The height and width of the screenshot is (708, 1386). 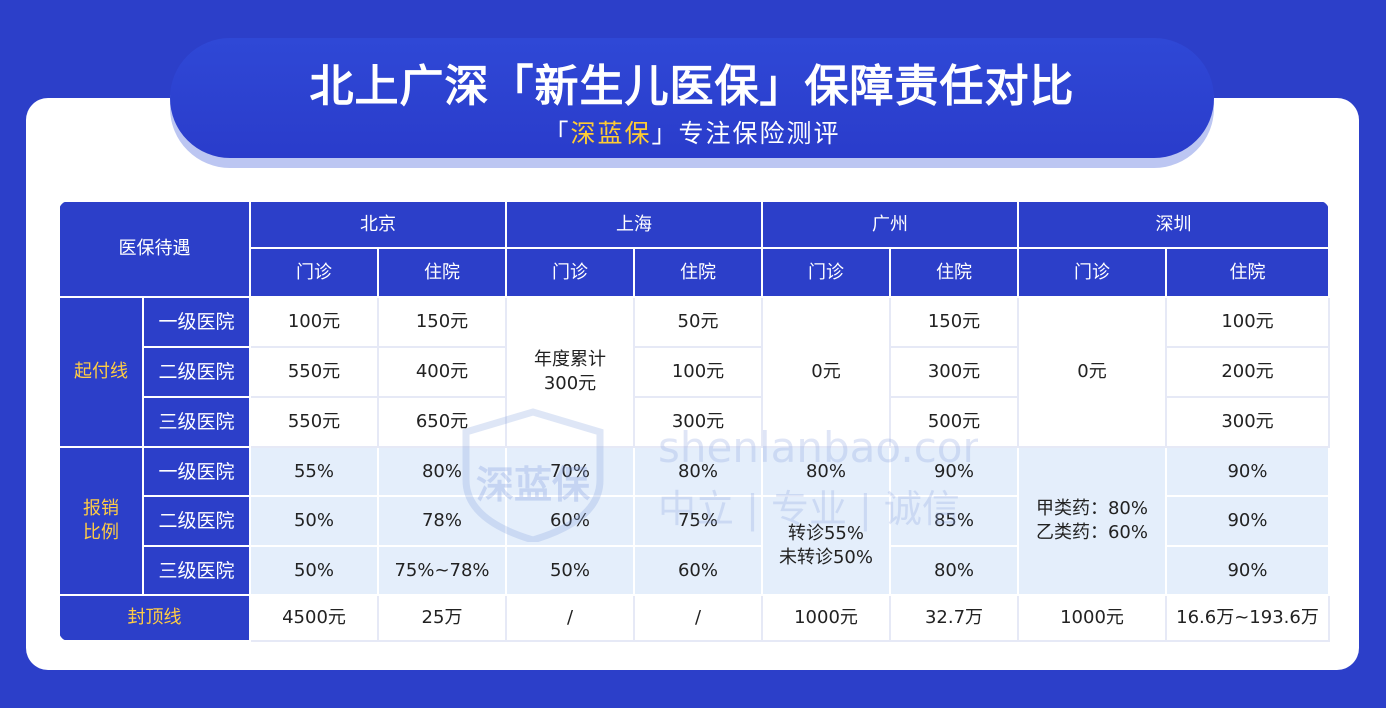 What do you see at coordinates (954, 521) in the screenshot?
I see `table-cell: 85%` at bounding box center [954, 521].